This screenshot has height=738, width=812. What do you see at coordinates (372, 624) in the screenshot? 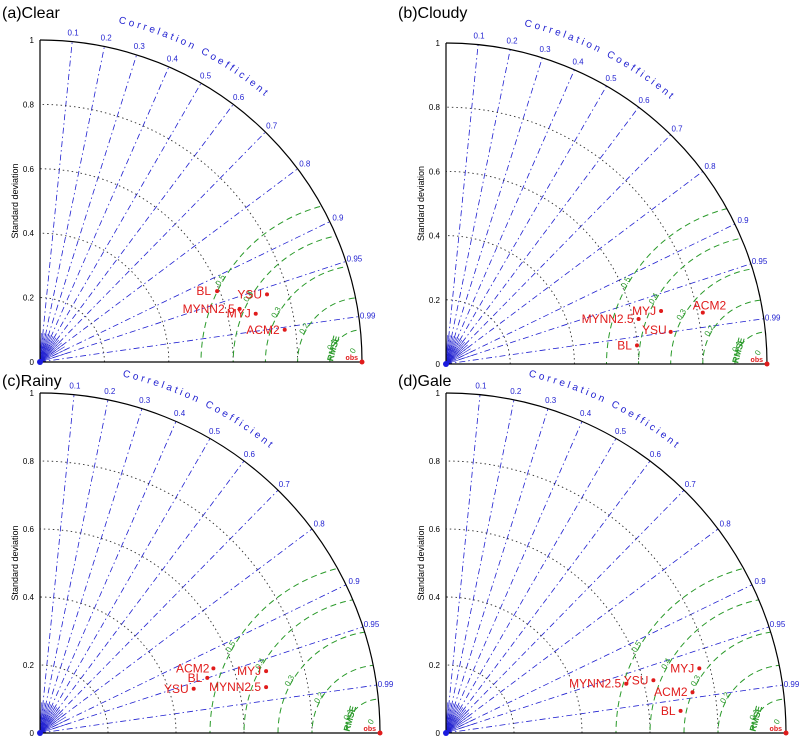
I see `correlation-tick-label: 0.95` at bounding box center [372, 624].